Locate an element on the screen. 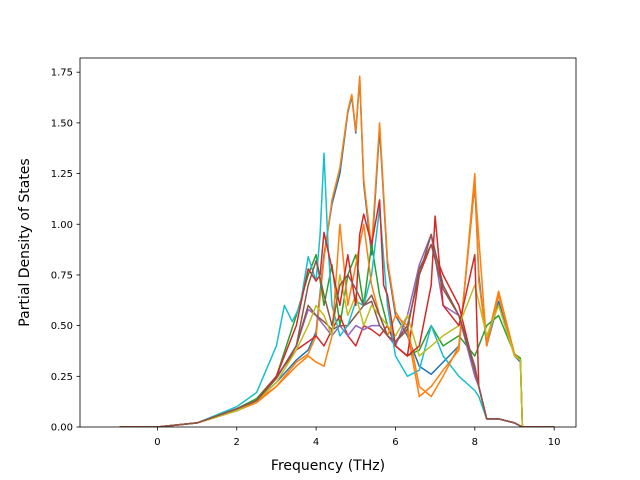  y-axis-label: Partial Density of States is located at coordinates (25, 242).